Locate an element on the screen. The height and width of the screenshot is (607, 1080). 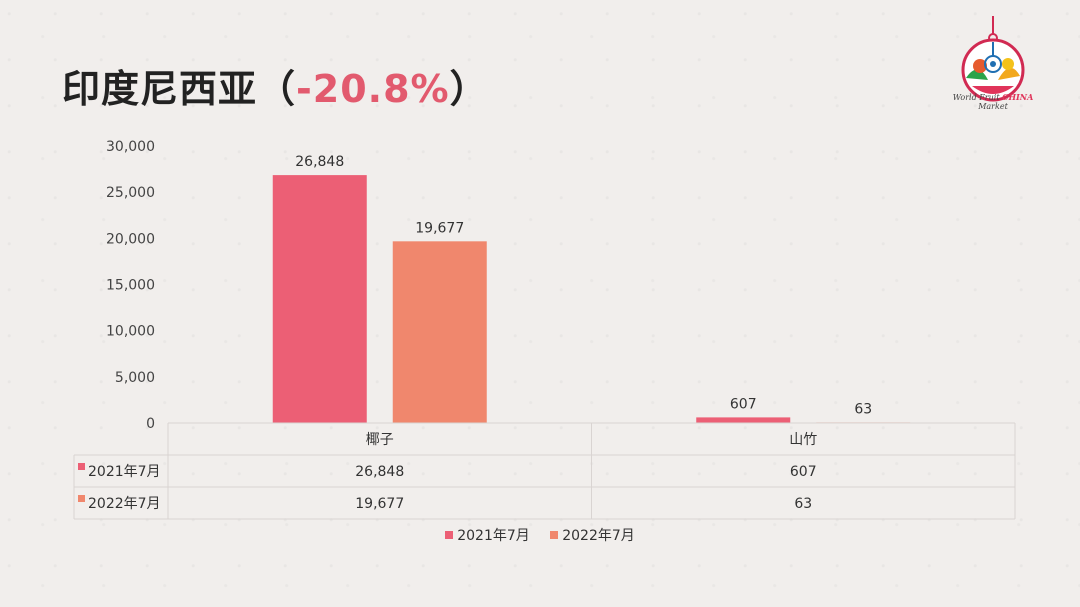
chart-legend: 2021年7月 2022年7月 is located at coordinates (540, 535).